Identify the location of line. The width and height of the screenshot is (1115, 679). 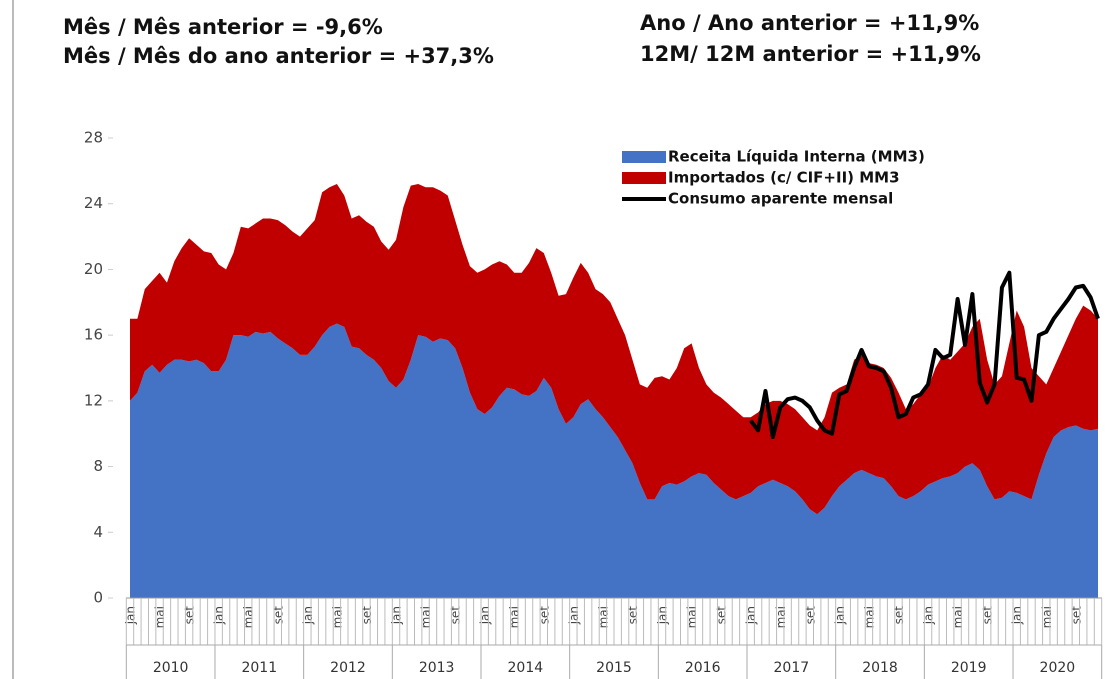
(924, 354).